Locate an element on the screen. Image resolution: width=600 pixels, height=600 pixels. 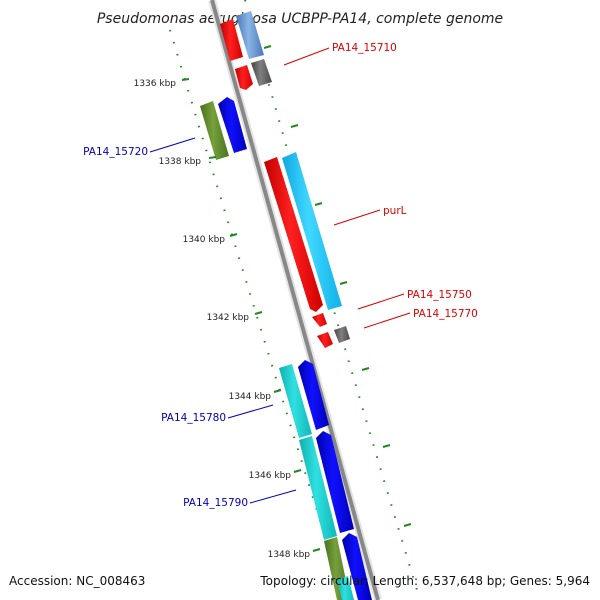
tick-1336: 1336 kbp is located at coordinates (162, 83).